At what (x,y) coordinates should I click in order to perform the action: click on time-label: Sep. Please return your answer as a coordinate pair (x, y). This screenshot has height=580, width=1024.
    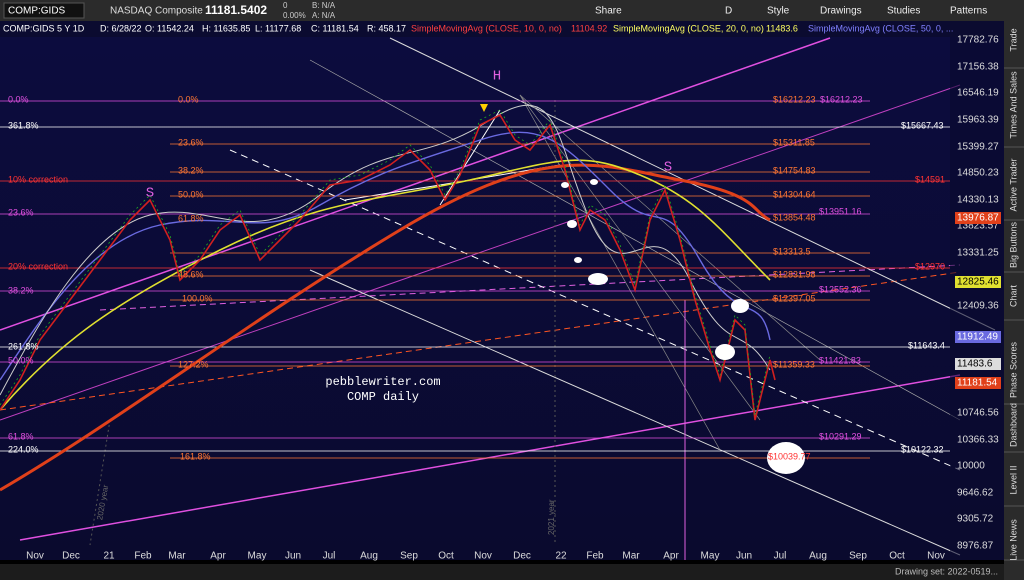
    Looking at the image, I should click on (409, 556).